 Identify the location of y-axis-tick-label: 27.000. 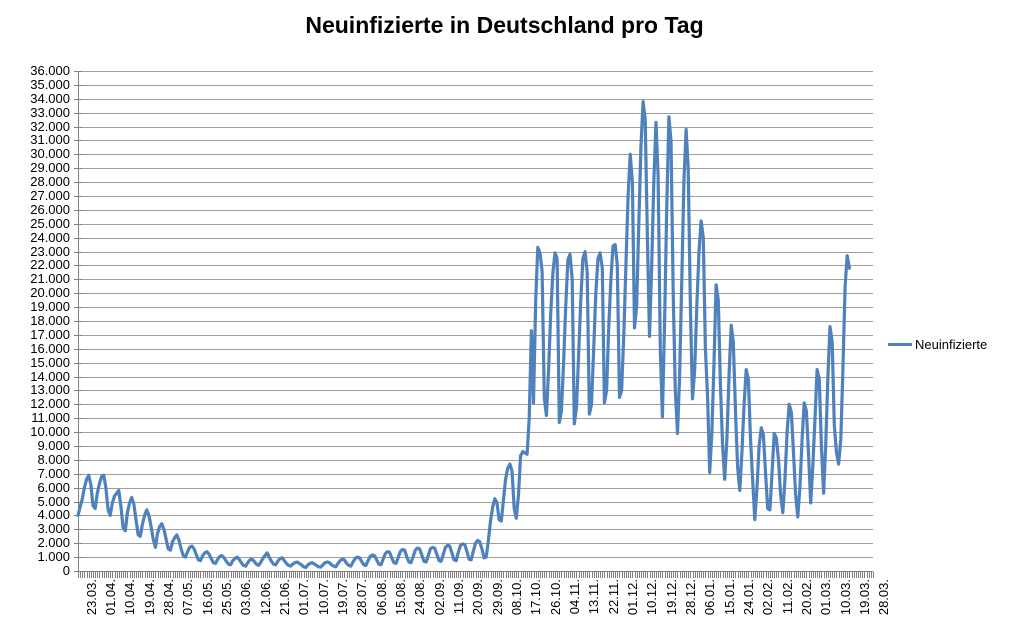
(50, 195).